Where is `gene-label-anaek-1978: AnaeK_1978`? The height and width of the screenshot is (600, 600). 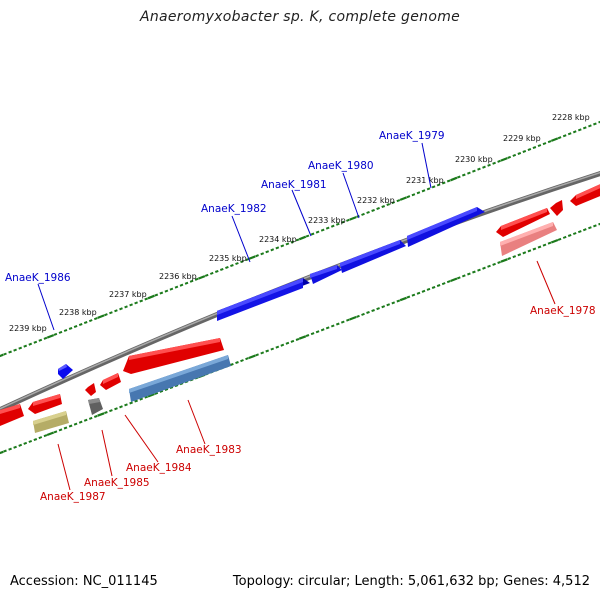
gene-label-anaek-1978: AnaeK_1978 is located at coordinates (563, 311).